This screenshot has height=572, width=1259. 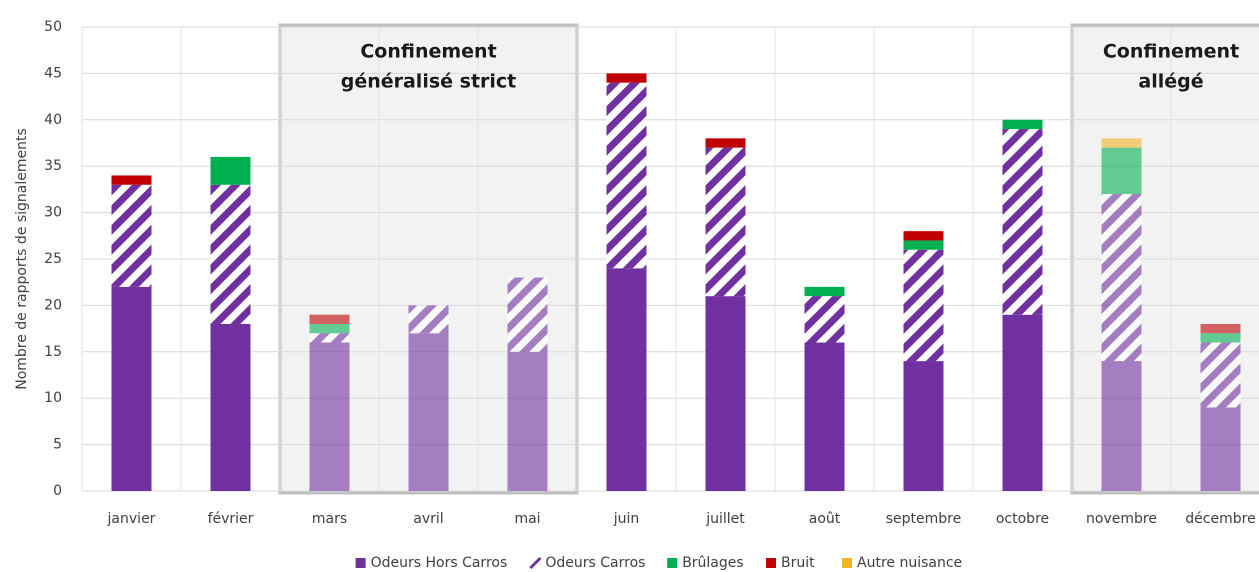 I want to click on y-tick-label: 40, so click(x=53, y=120).